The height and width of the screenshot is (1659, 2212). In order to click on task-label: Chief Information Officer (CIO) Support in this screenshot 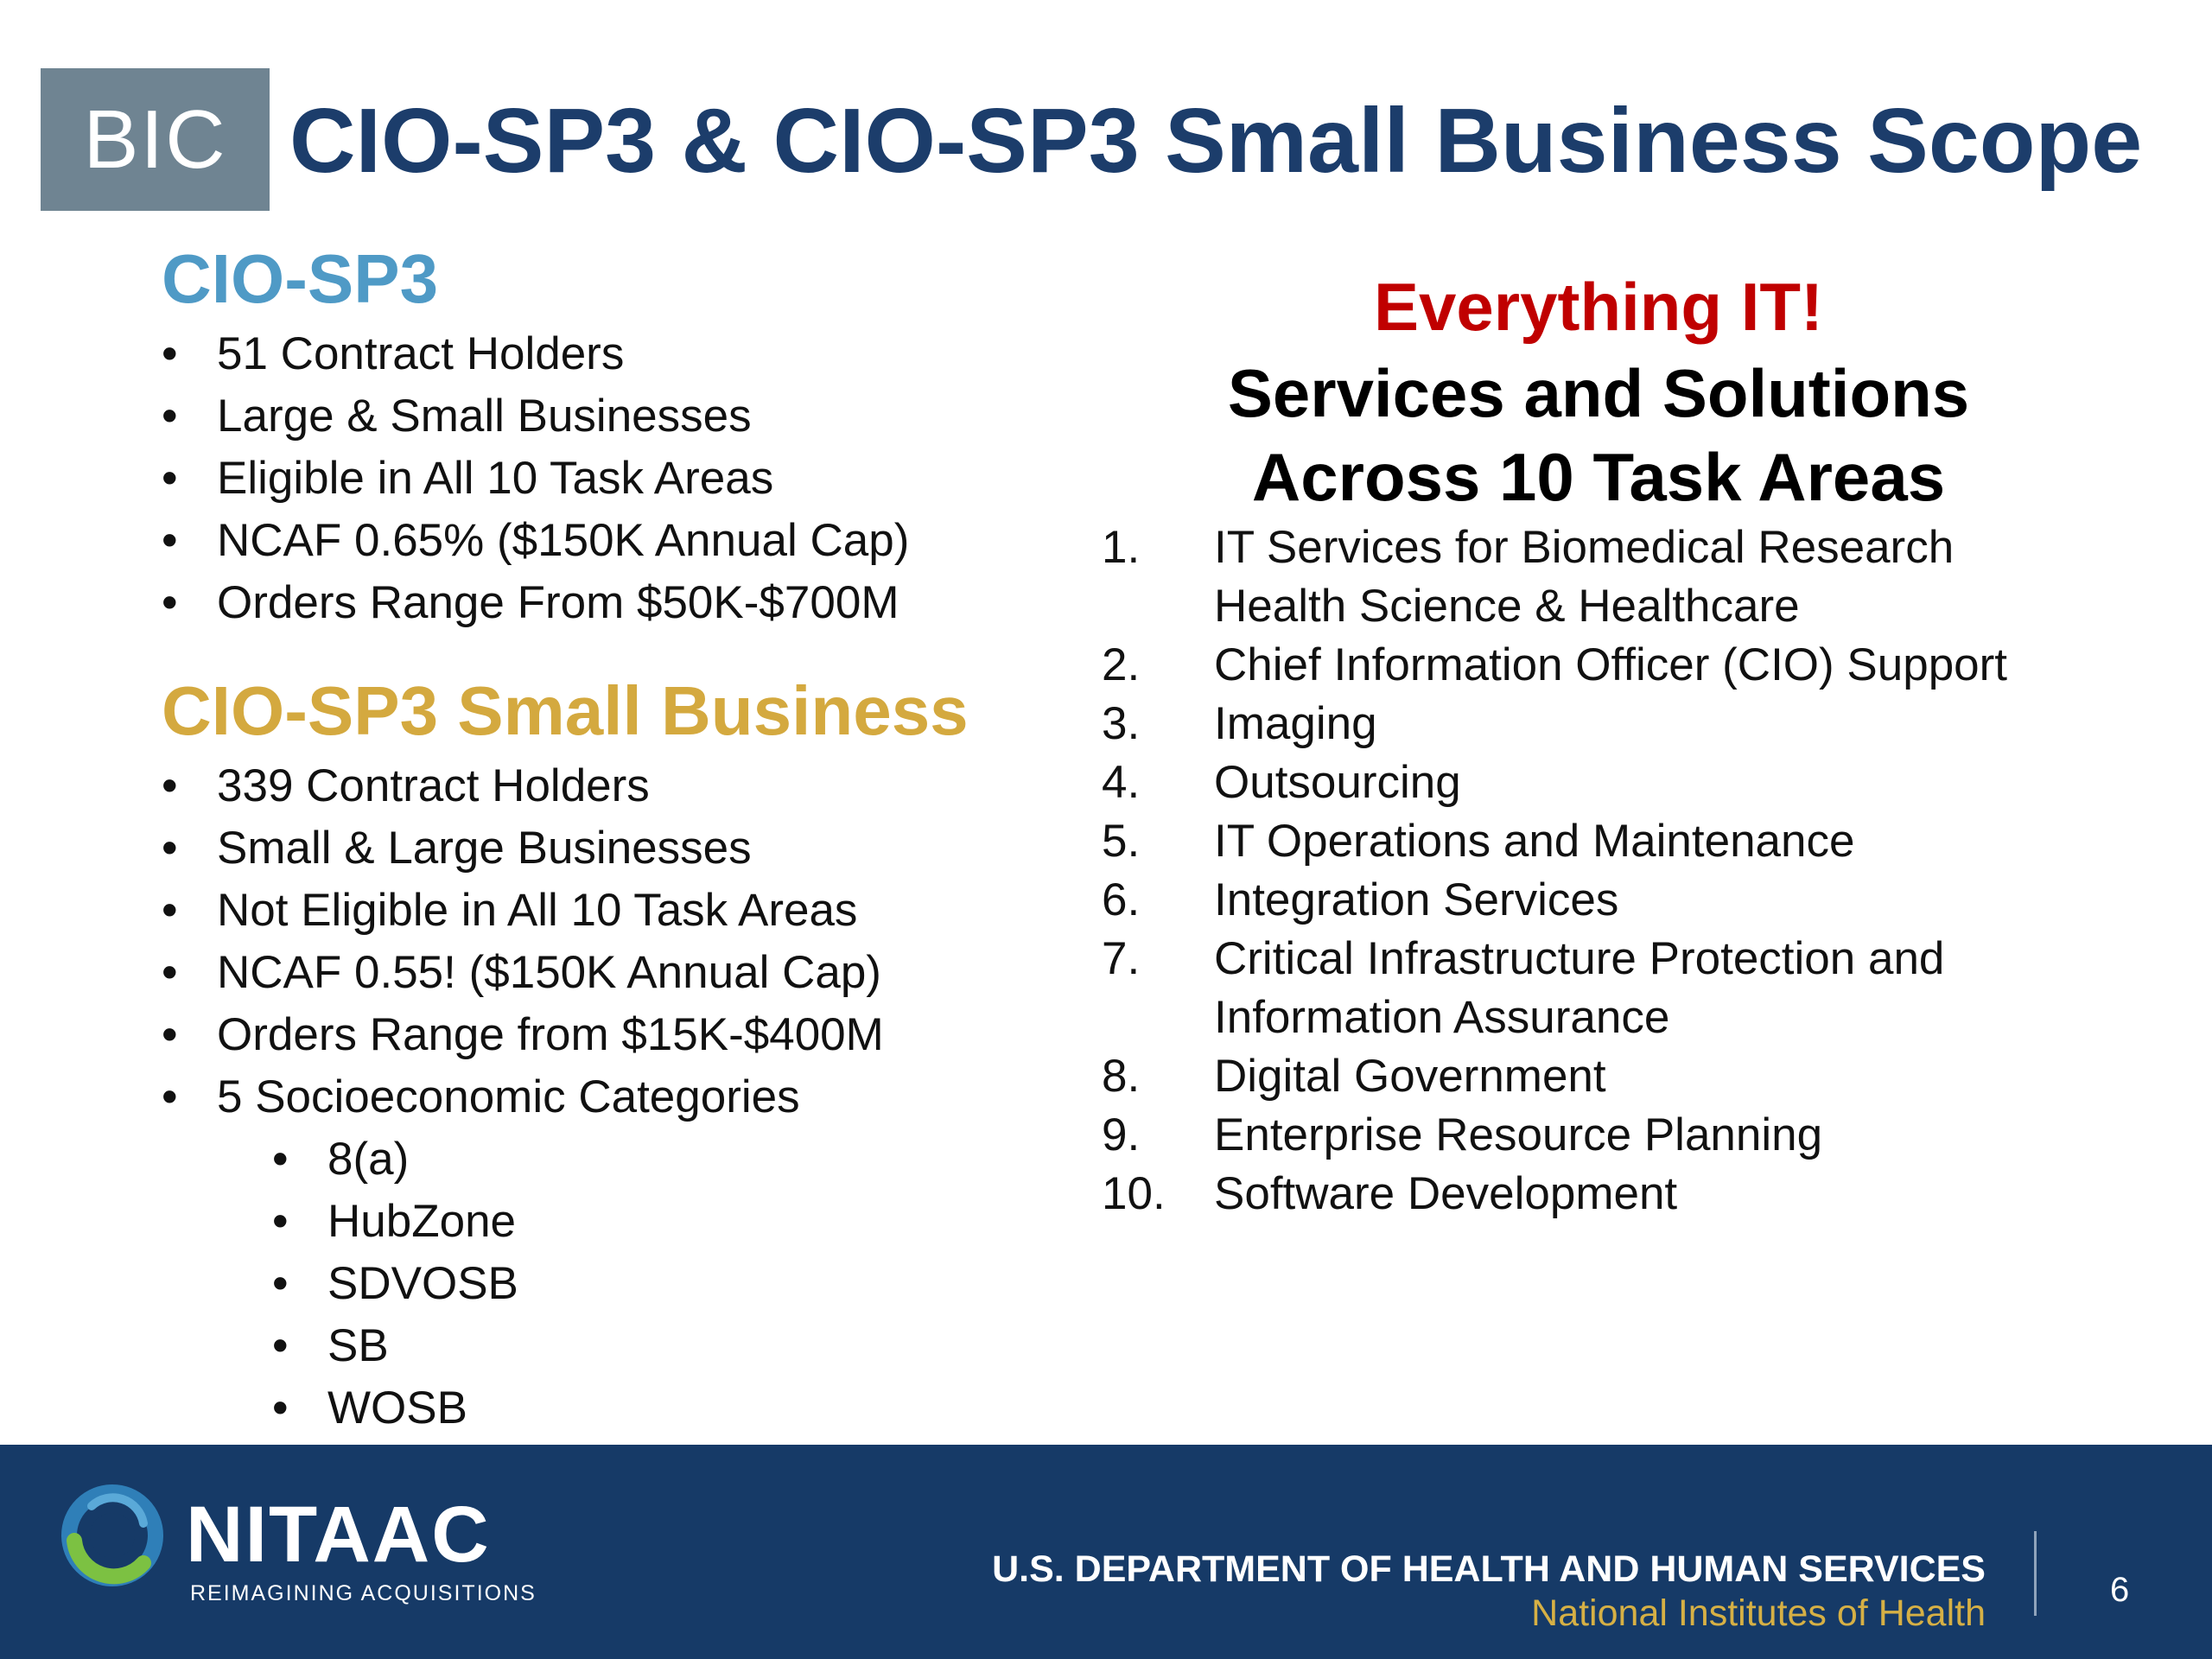, I will do `click(1611, 664)`.